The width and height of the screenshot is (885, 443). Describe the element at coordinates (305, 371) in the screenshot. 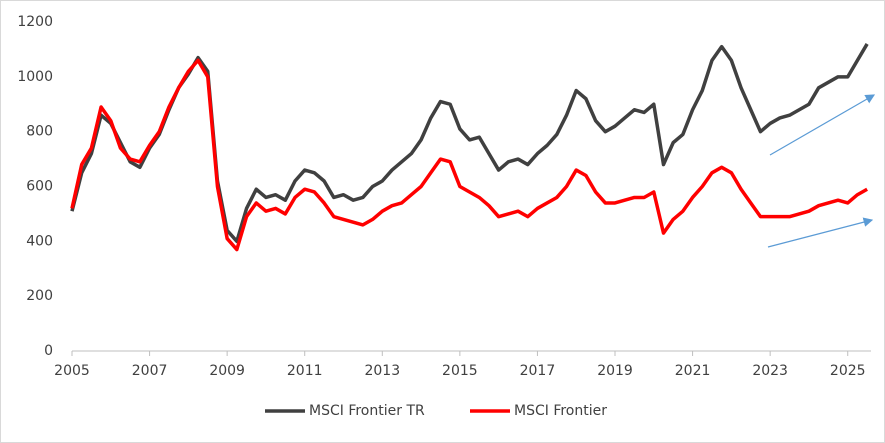

I see `x-tick-label: 2011` at that location.